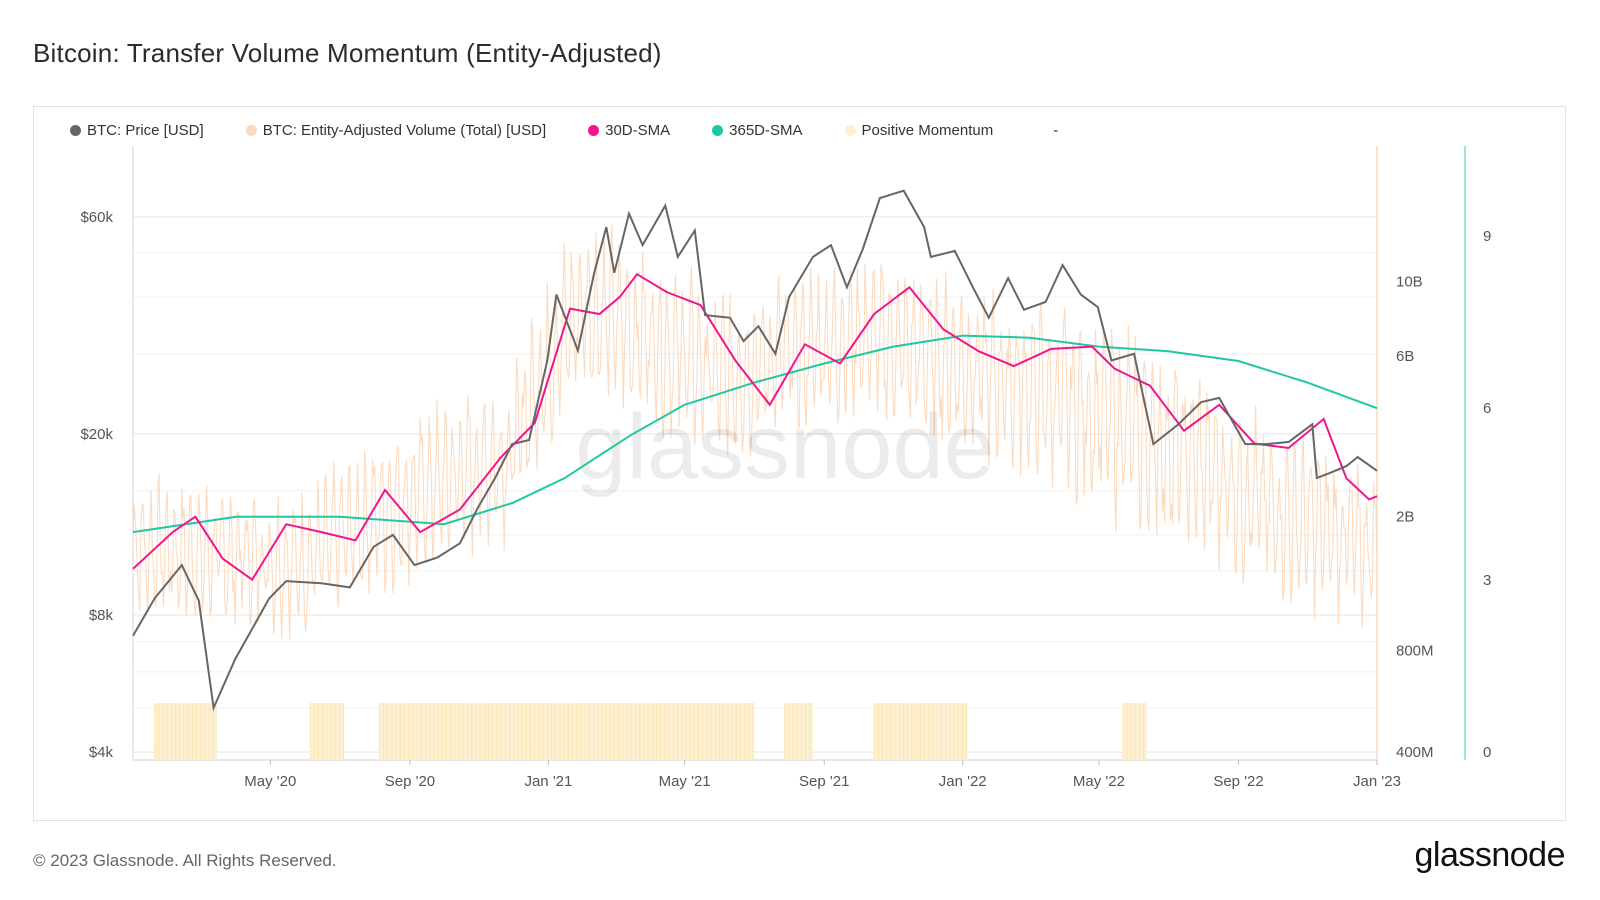 The height and width of the screenshot is (900, 1600). What do you see at coordinates (1489, 855) in the screenshot?
I see `brand-logo: glassnode` at bounding box center [1489, 855].